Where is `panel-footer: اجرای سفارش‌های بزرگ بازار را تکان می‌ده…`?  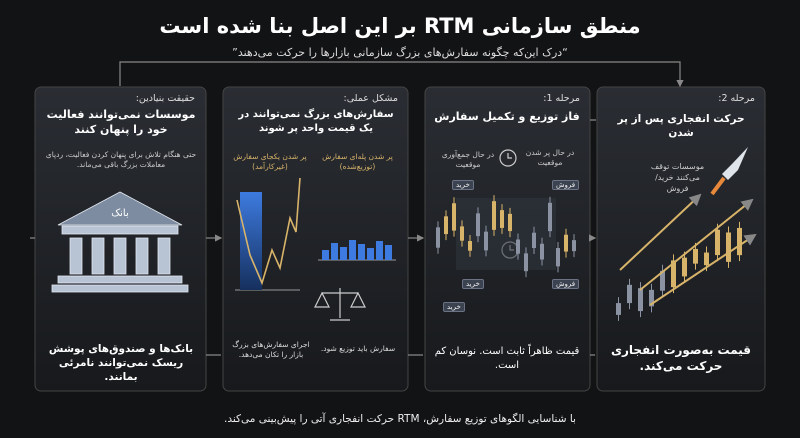
panel-footer: اجرای سفارش‌های بزرگ بازار را تکان می‌ده… is located at coordinates (271, 350).